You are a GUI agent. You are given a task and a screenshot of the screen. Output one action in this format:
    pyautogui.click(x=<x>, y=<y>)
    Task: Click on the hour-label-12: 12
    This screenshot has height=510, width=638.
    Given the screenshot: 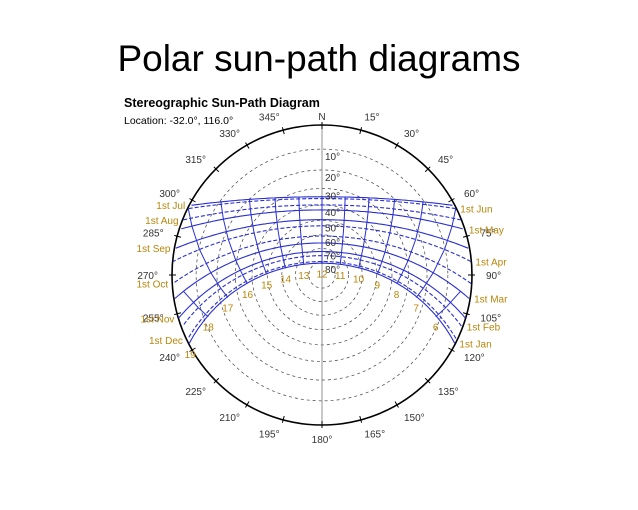 What is the action you would take?
    pyautogui.click(x=322, y=275)
    